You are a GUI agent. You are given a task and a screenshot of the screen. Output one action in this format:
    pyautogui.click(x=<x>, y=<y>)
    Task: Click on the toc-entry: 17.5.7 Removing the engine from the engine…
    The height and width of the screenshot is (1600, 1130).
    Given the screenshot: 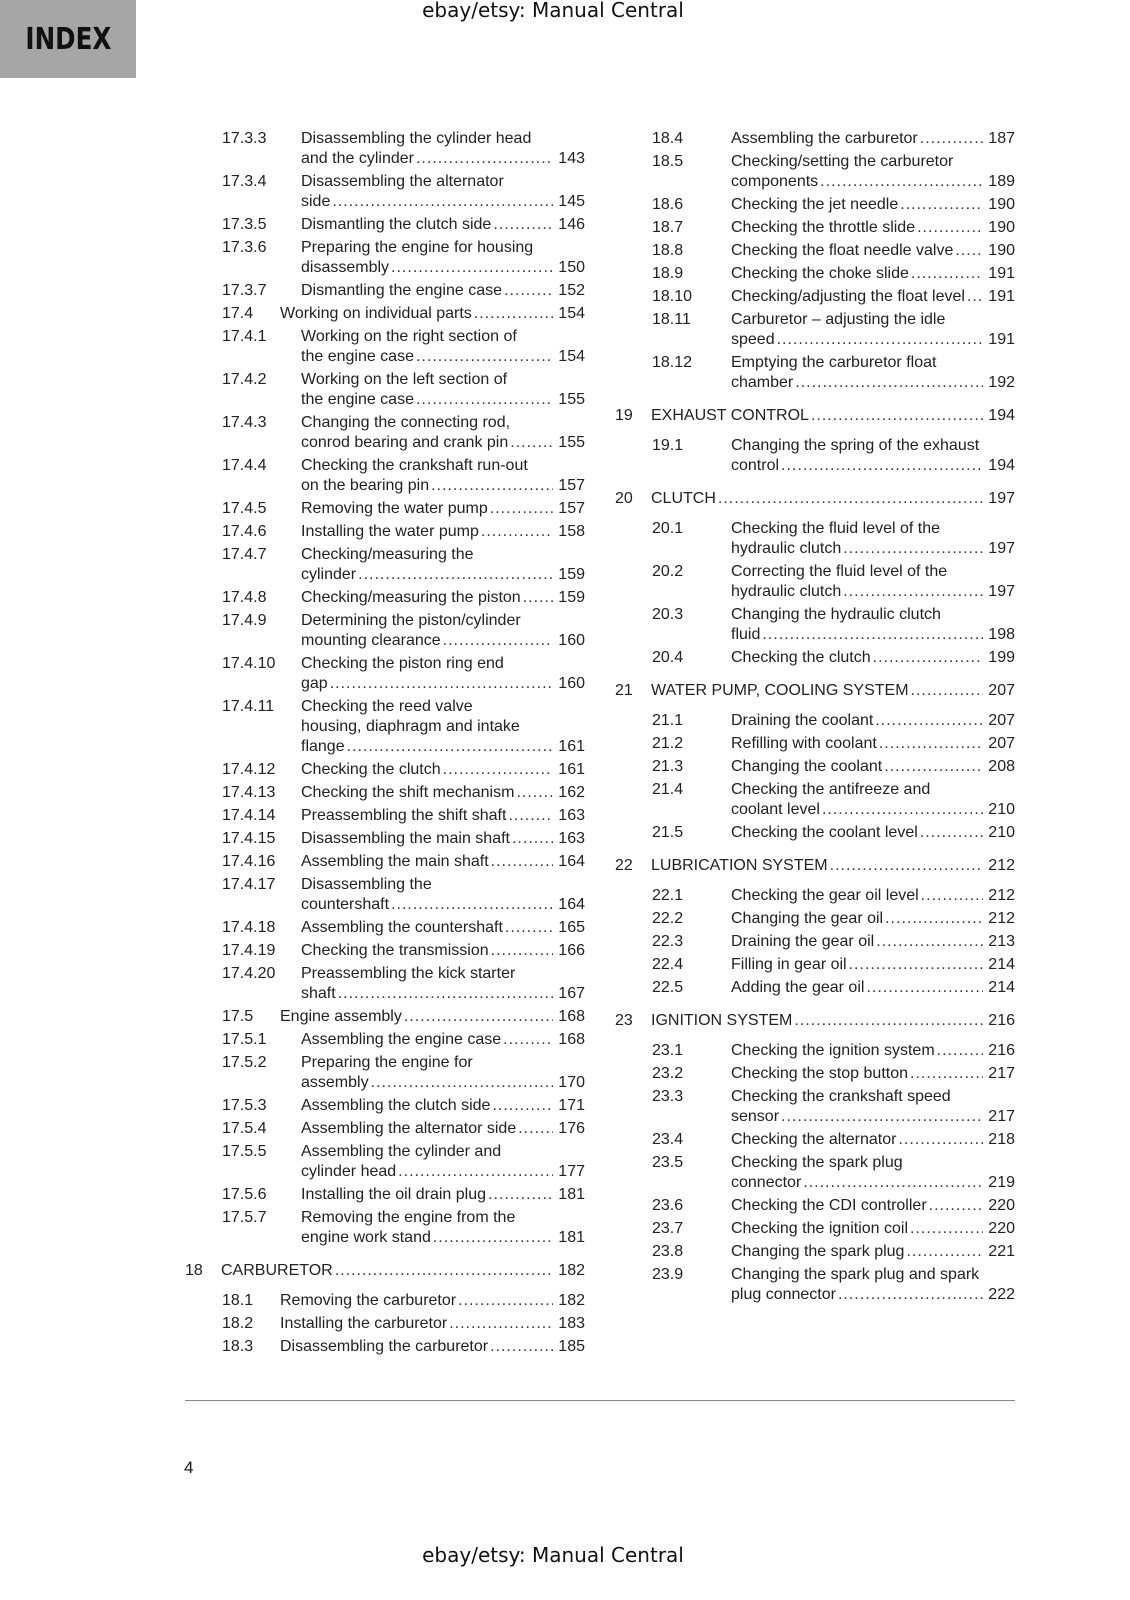 What is the action you would take?
    pyautogui.click(x=385, y=1228)
    